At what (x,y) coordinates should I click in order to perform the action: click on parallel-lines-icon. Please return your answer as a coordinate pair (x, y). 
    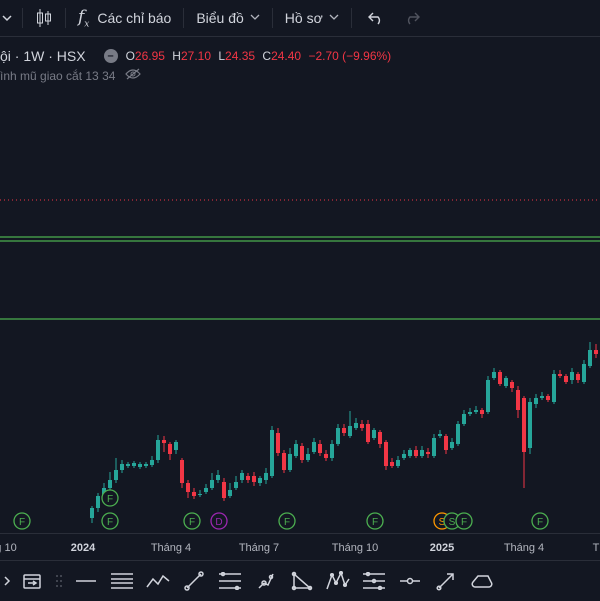
    Looking at the image, I should click on (122, 581).